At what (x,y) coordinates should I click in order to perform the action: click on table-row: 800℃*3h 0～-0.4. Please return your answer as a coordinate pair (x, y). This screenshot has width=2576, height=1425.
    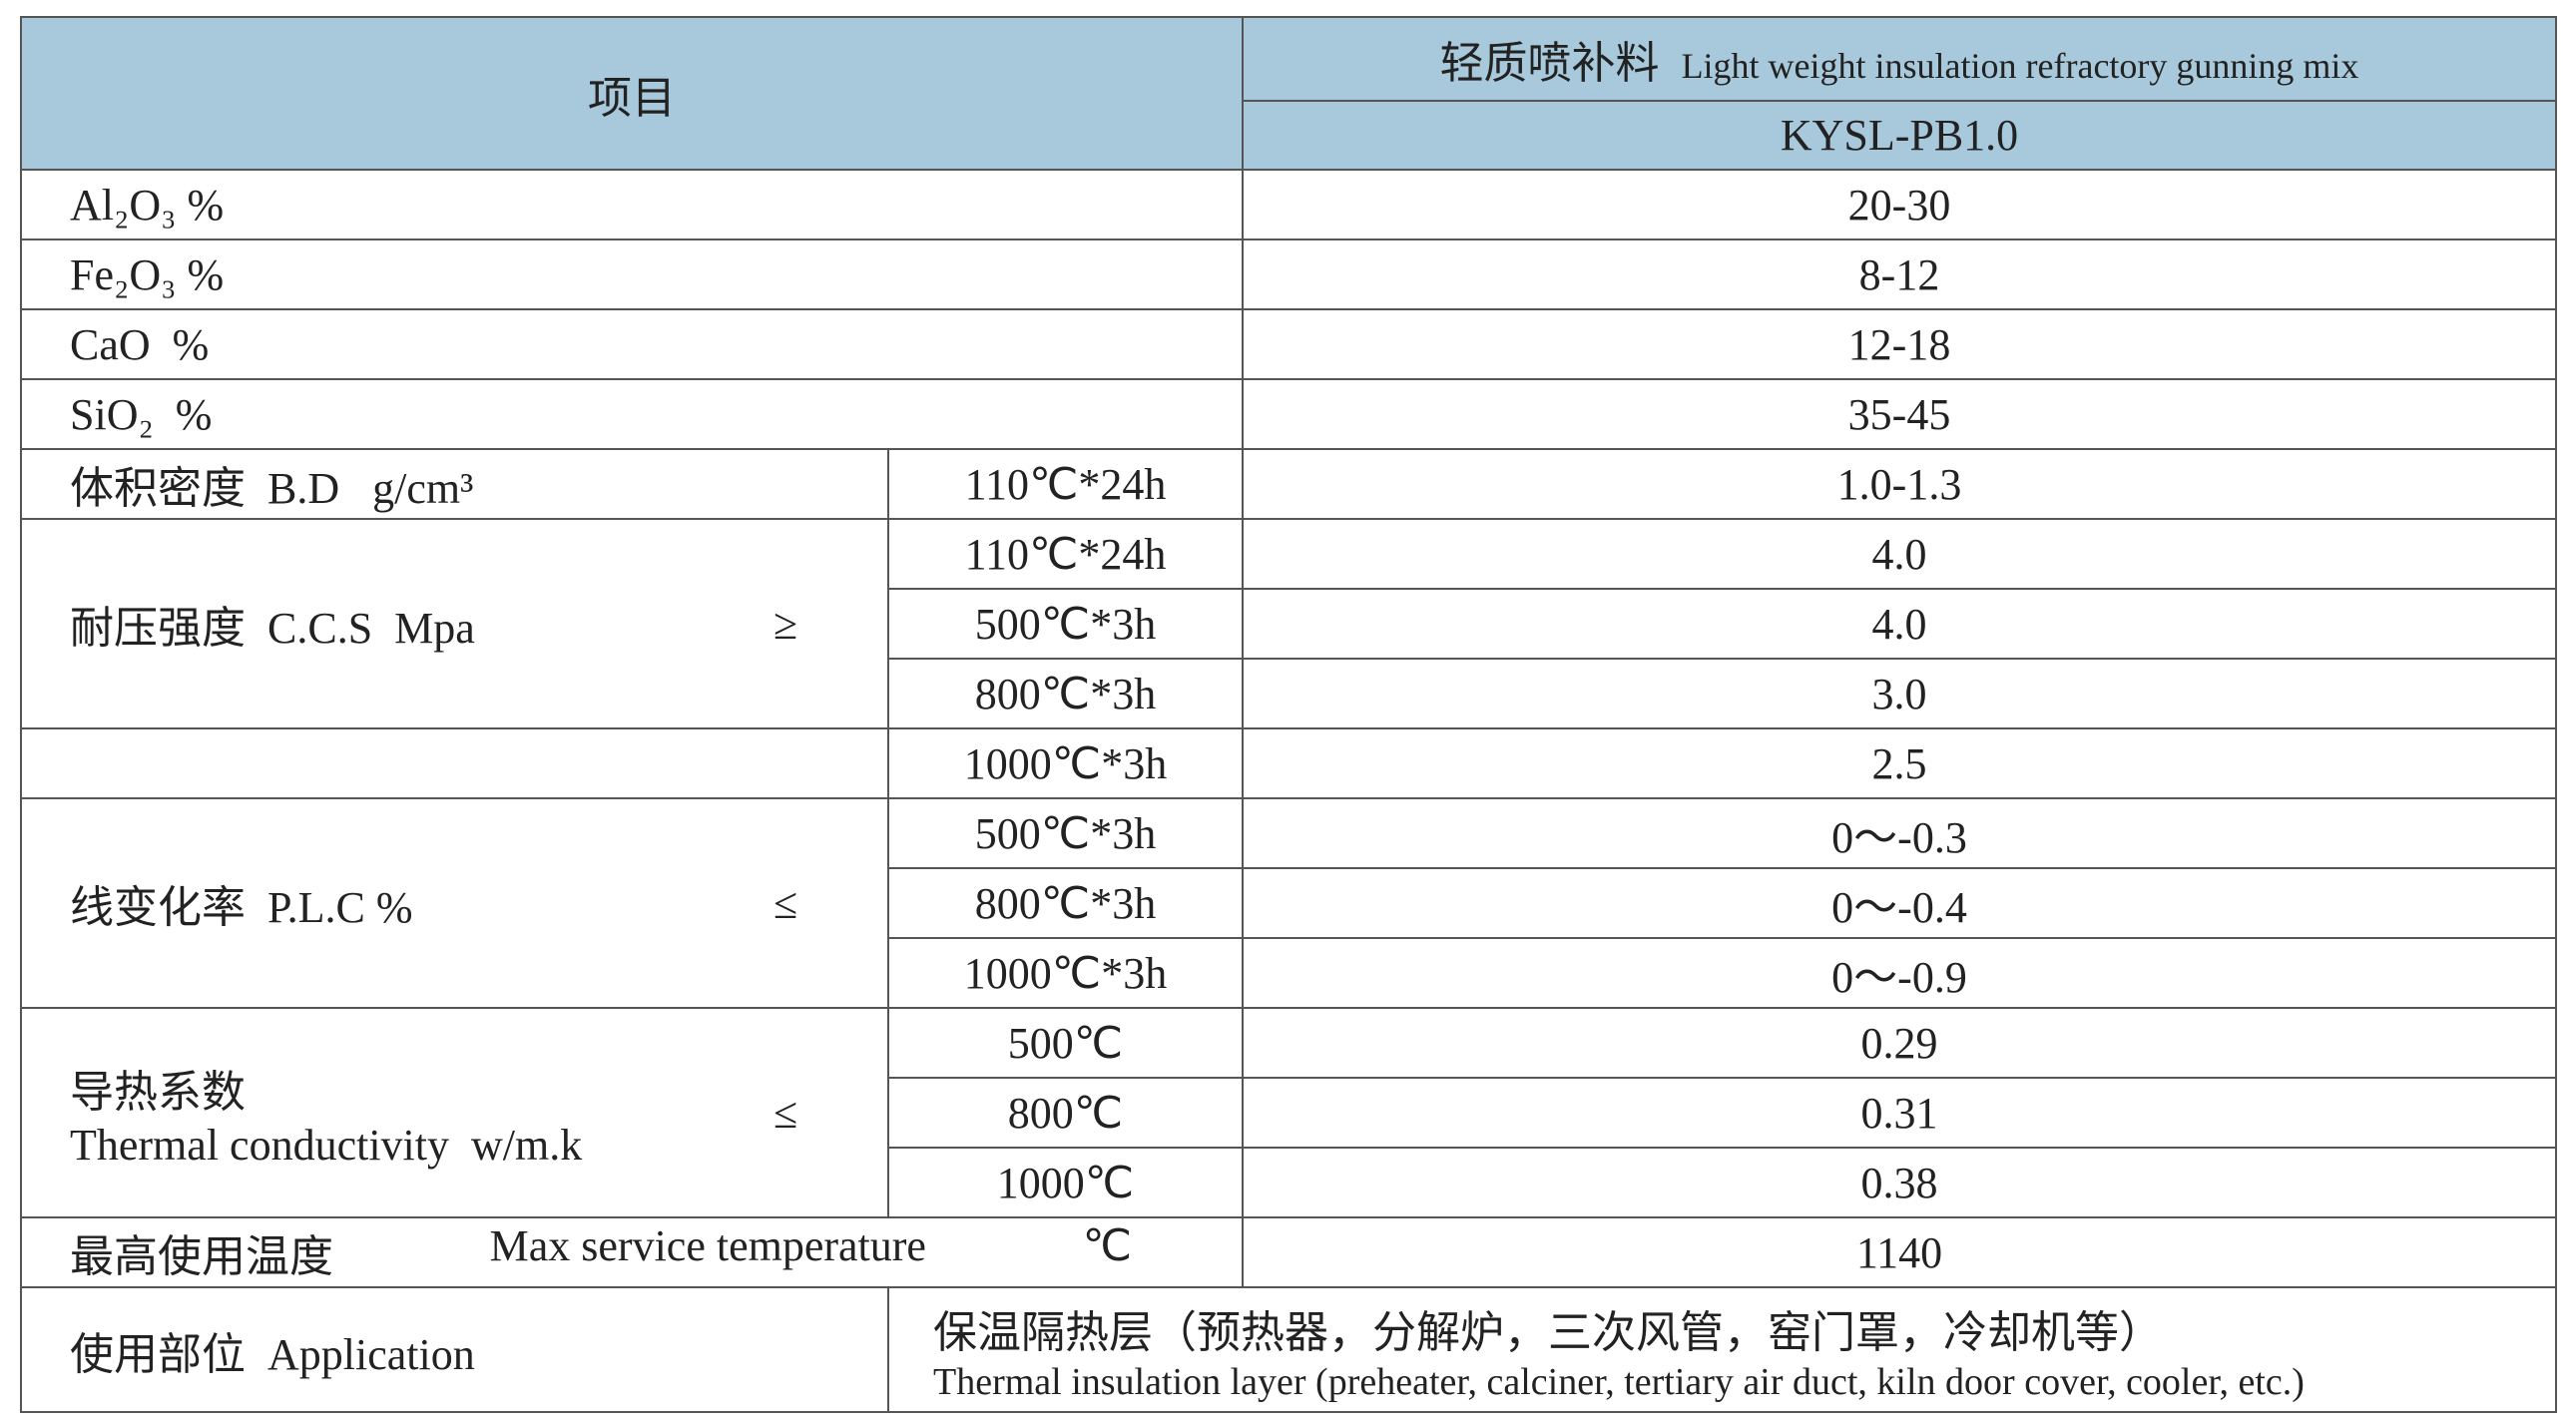
    Looking at the image, I should click on (1289, 903).